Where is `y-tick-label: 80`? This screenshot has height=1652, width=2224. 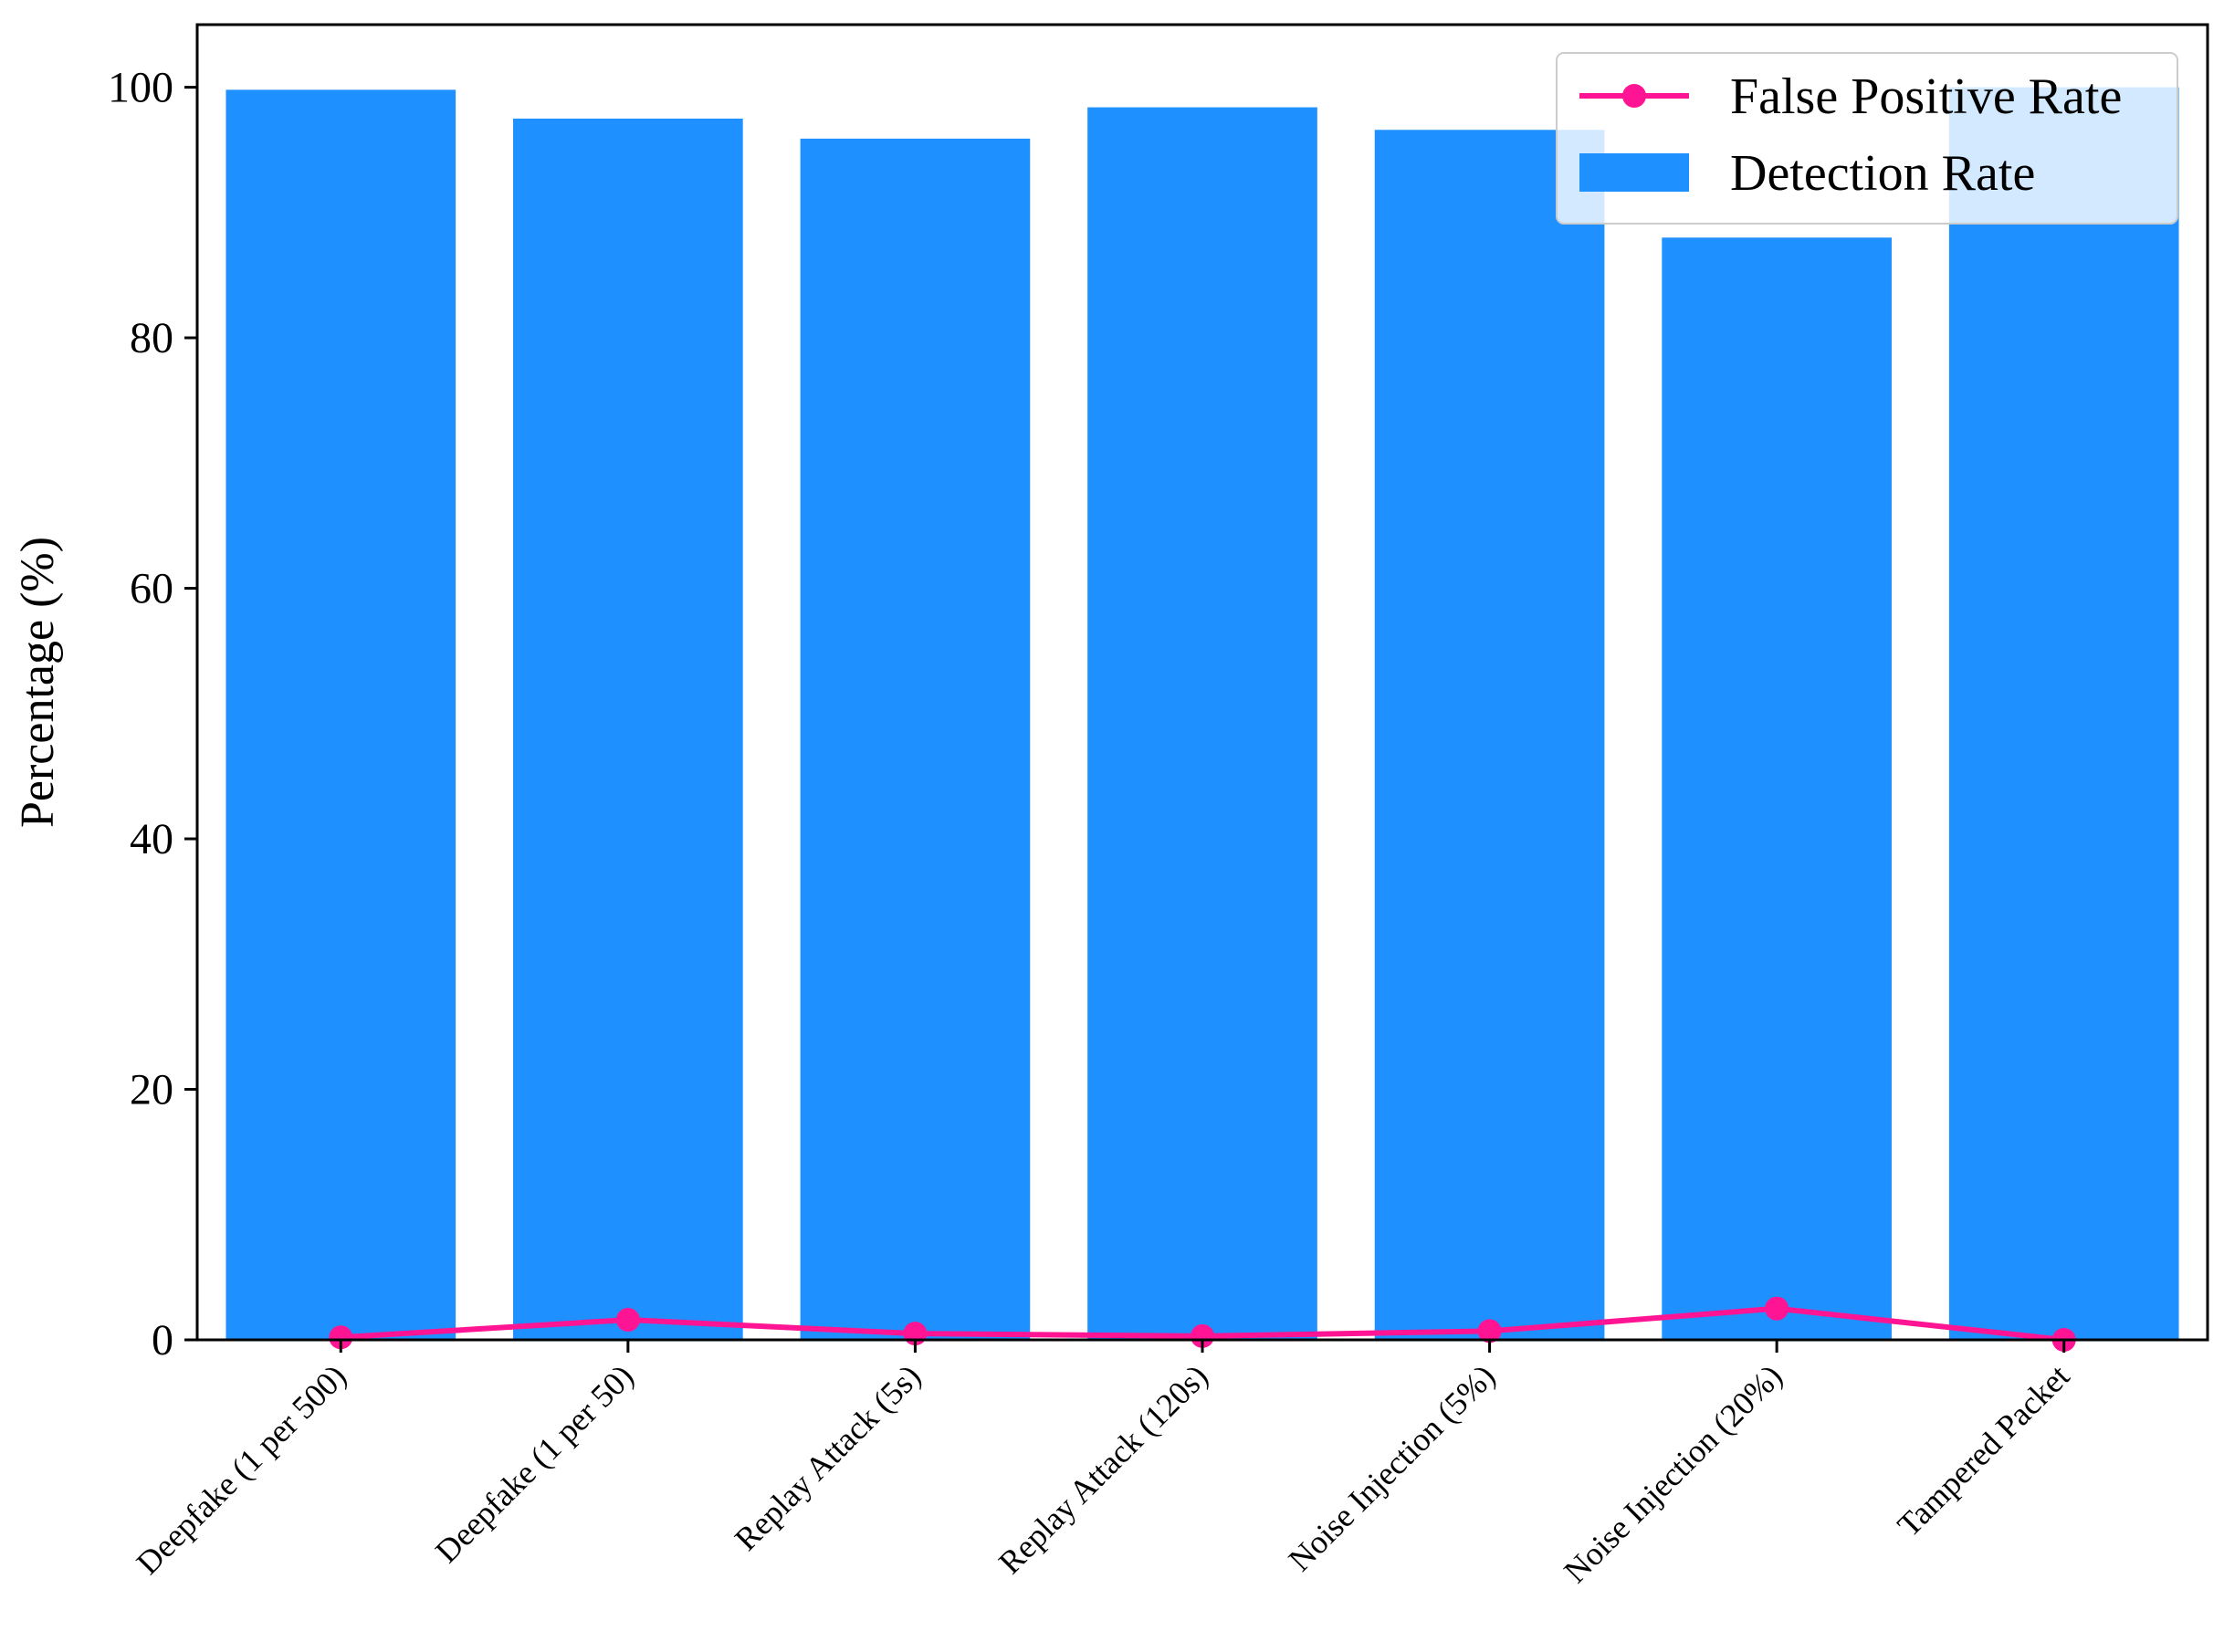 y-tick-label: 80 is located at coordinates (152, 338).